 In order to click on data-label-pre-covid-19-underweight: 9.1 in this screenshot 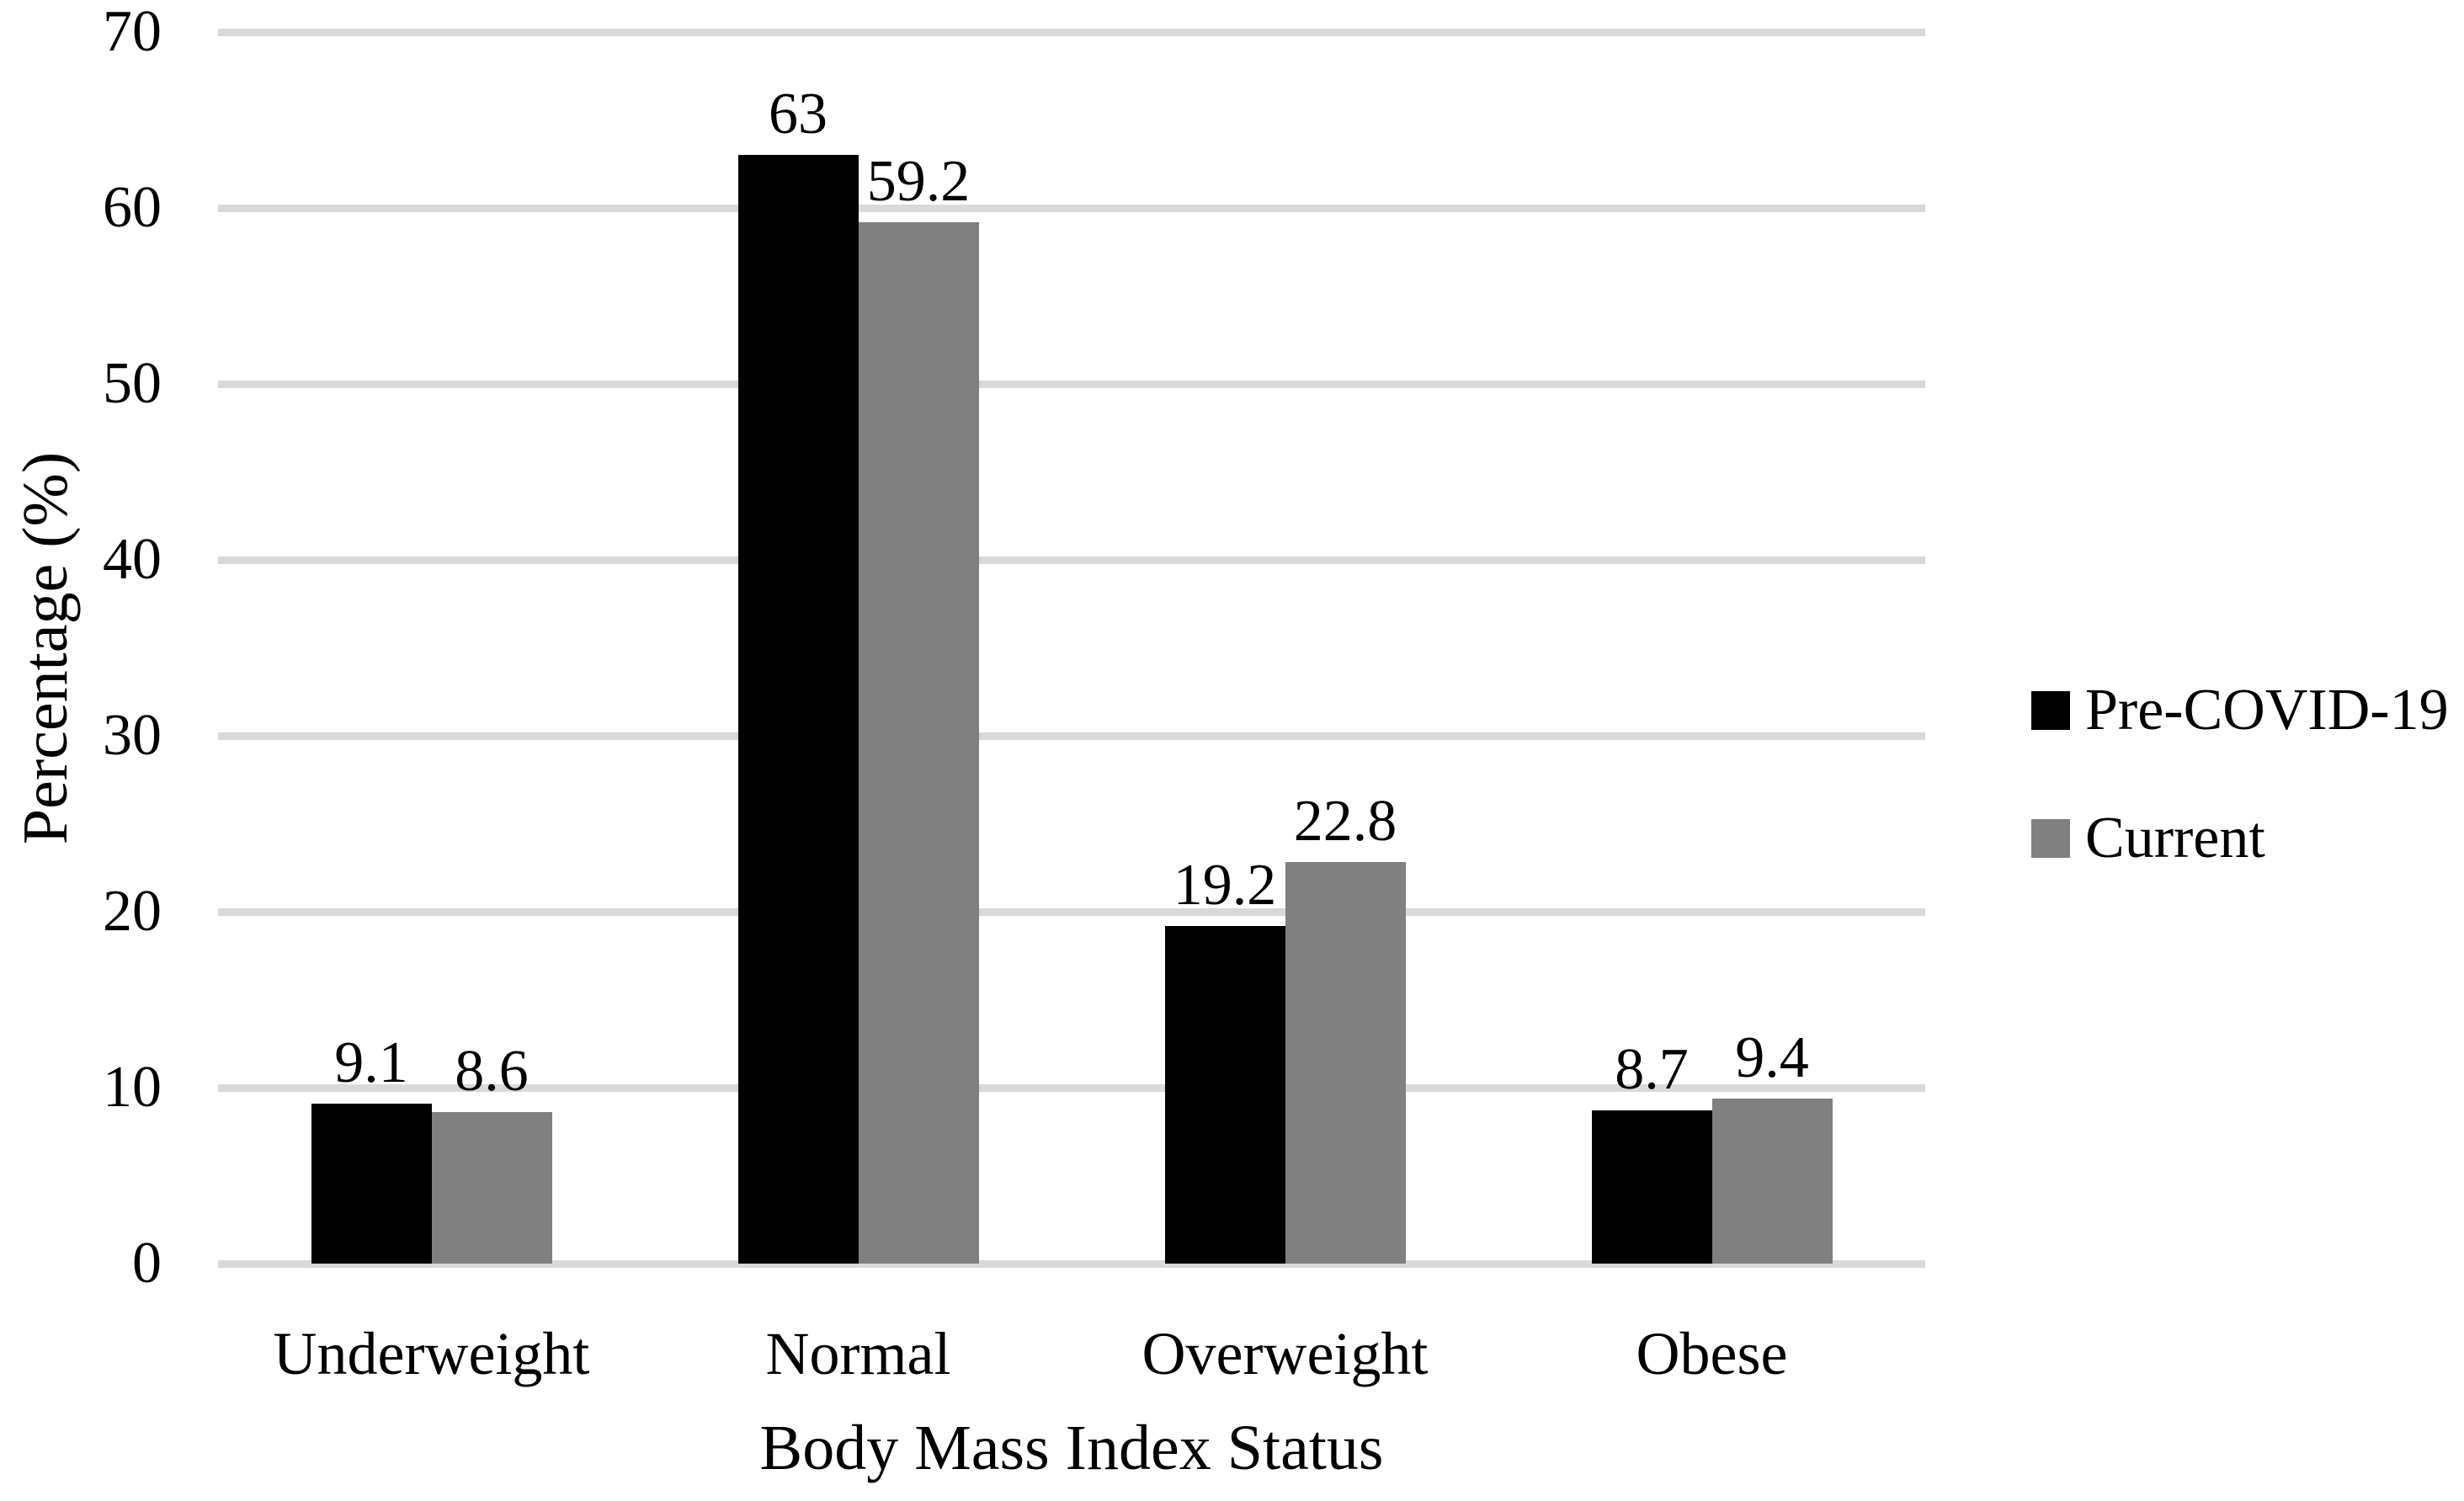, I will do `click(371, 1062)`.